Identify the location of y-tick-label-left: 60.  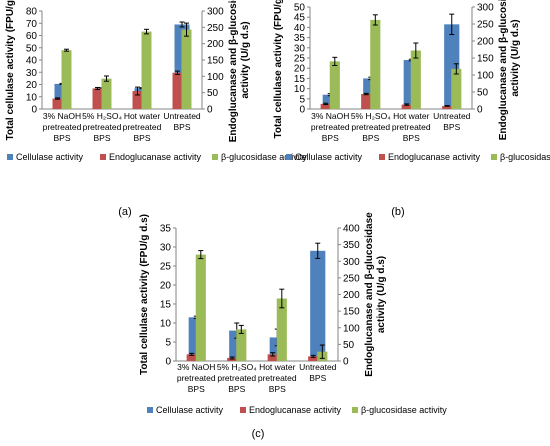
(32, 36).